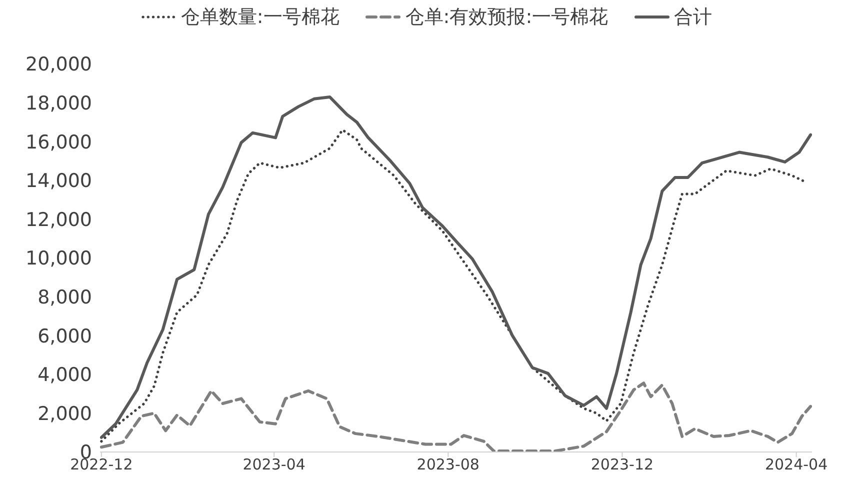 The height and width of the screenshot is (490, 853). I want to click on x-tick-label: 2023-12, so click(622, 465).